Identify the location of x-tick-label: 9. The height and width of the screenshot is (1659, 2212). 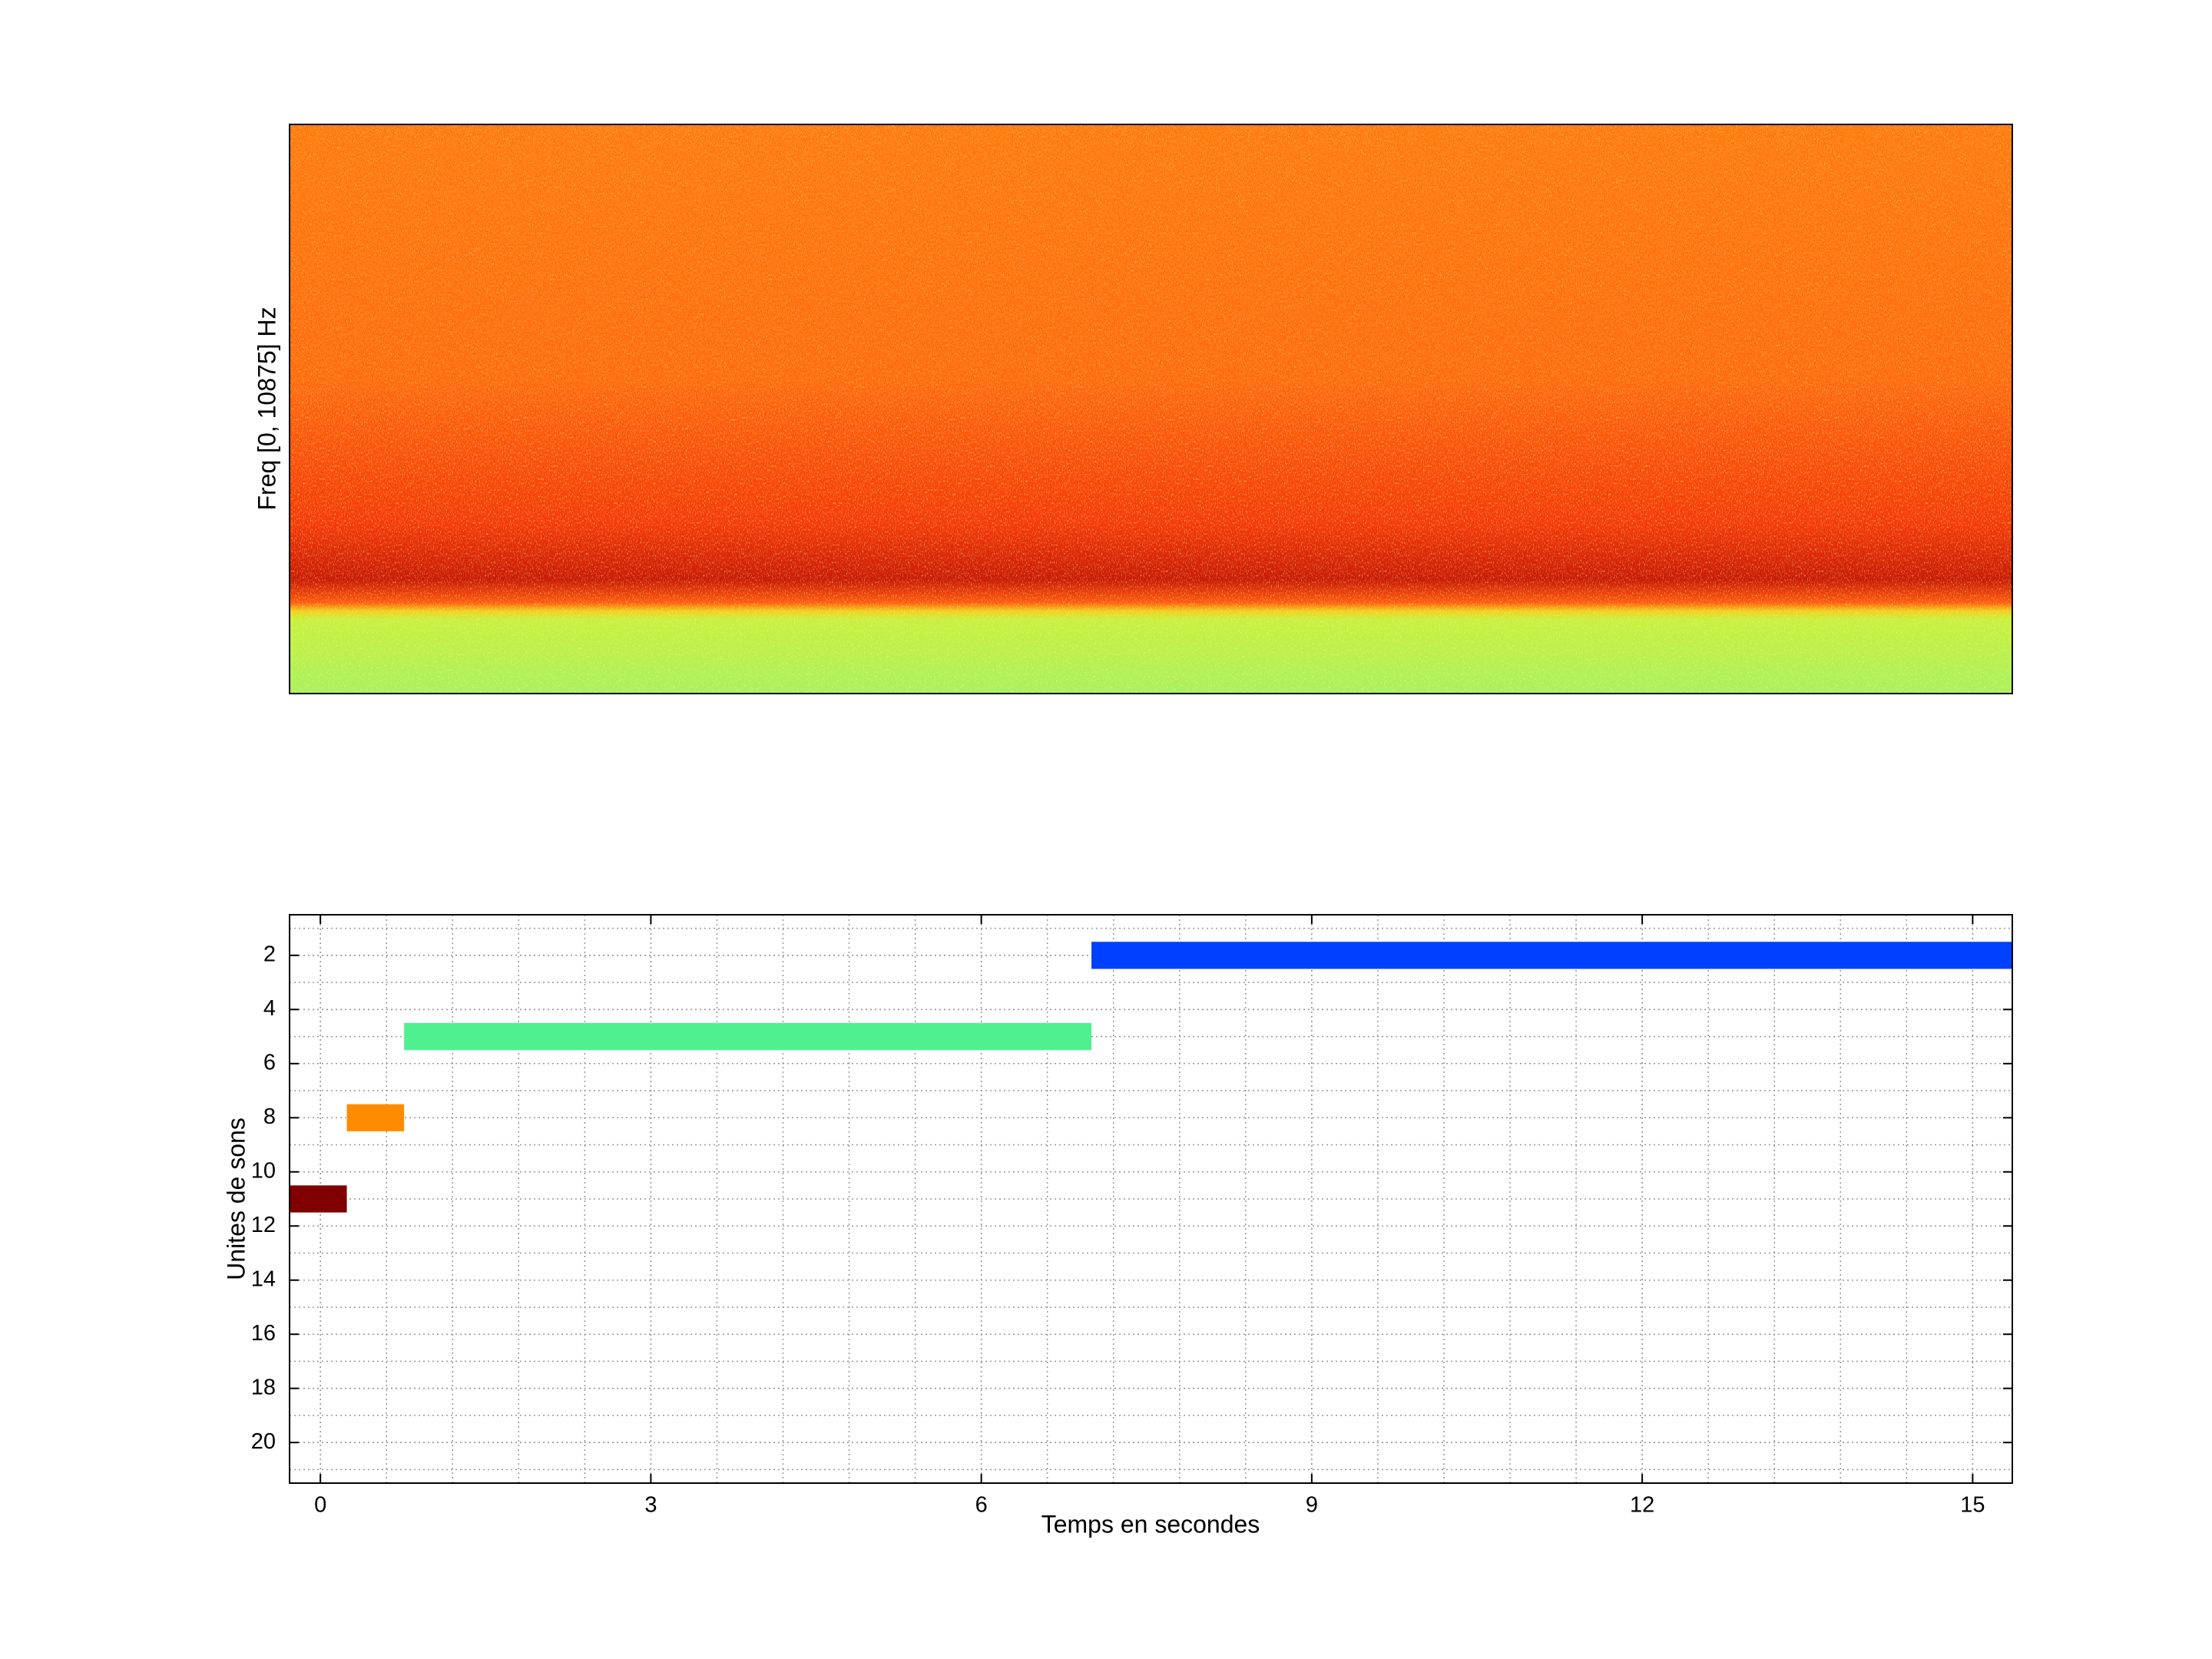
(1312, 1505).